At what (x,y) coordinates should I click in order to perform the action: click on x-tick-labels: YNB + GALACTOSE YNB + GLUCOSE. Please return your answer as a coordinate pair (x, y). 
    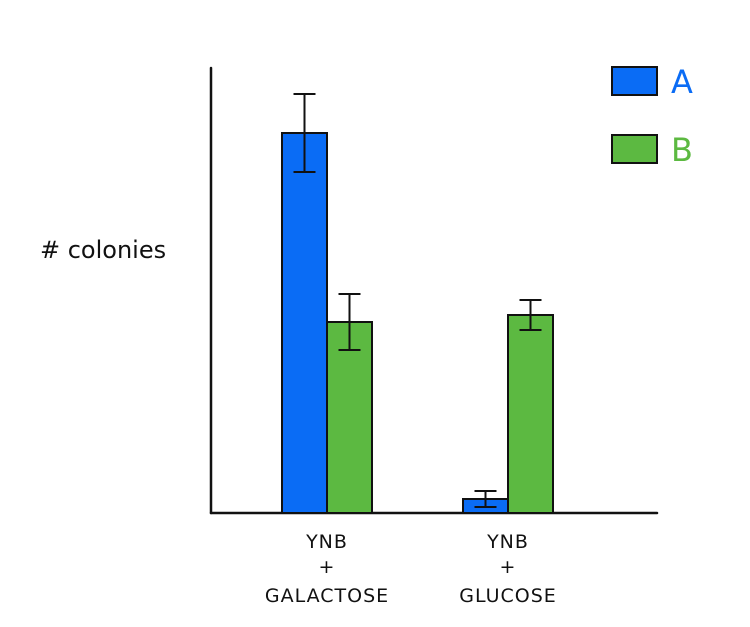
    Looking at the image, I should click on (411, 569).